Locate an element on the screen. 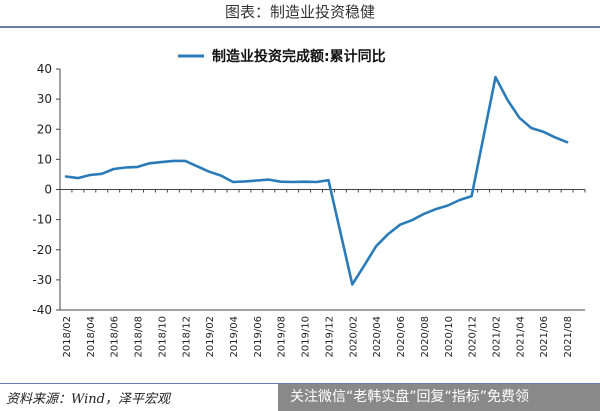 This screenshot has height=411, width=600. wechat-watermark: 关注微信“老韩实盘”回复“指标”免费领 is located at coordinates (439, 397).